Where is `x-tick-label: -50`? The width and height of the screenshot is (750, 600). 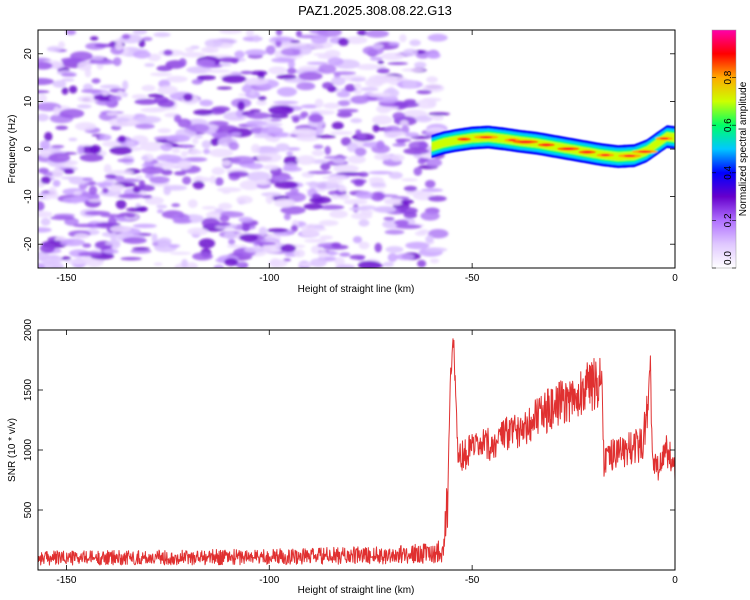
x-tick-label: -50 is located at coordinates (472, 278).